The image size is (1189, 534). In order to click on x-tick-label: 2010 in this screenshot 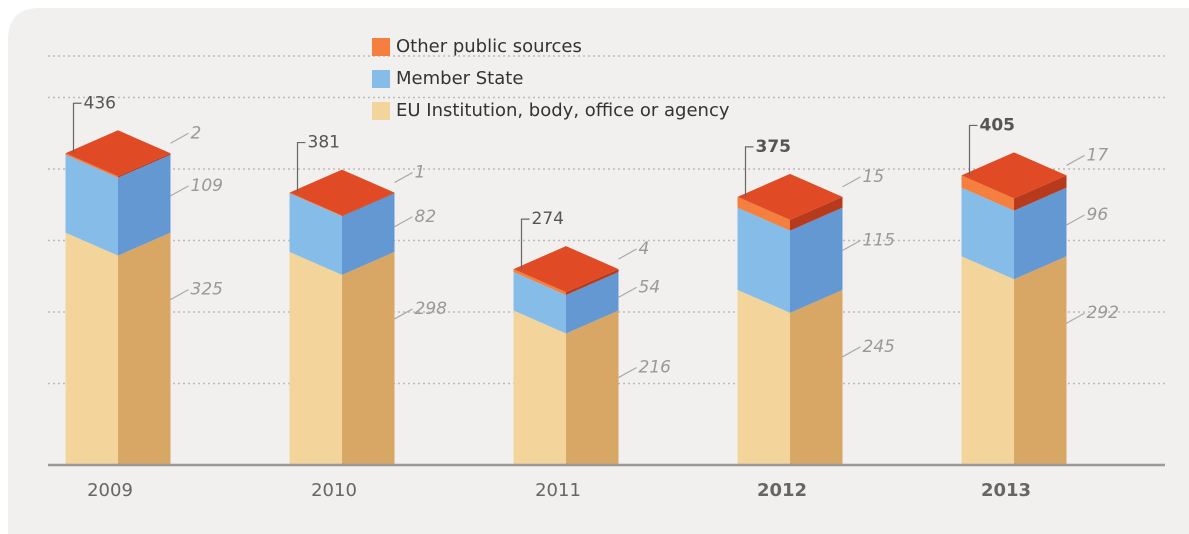, I will do `click(334, 490)`.